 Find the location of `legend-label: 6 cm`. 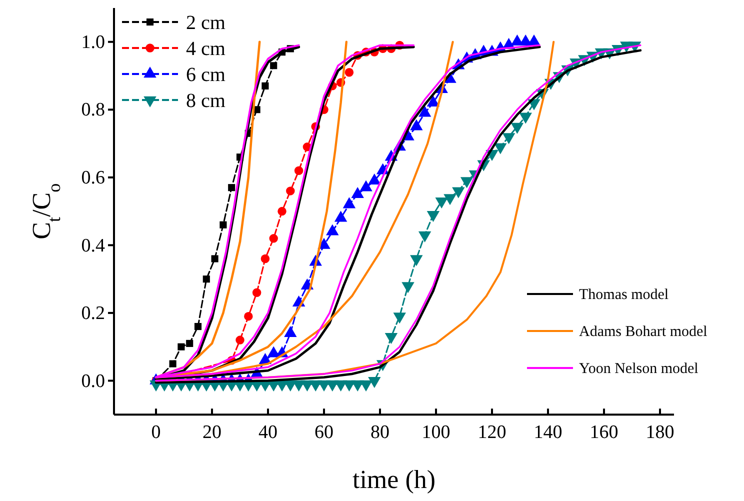

legend-label: 6 cm is located at coordinates (206, 75).